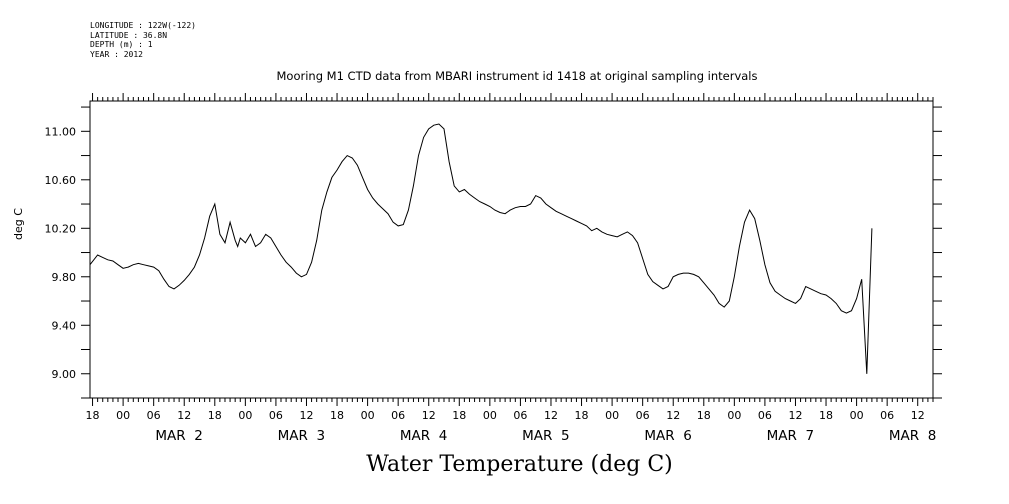 Image resolution: width=1009 pixels, height=504 pixels. What do you see at coordinates (61, 180) in the screenshot?
I see `y-tick-label: 10.60` at bounding box center [61, 180].